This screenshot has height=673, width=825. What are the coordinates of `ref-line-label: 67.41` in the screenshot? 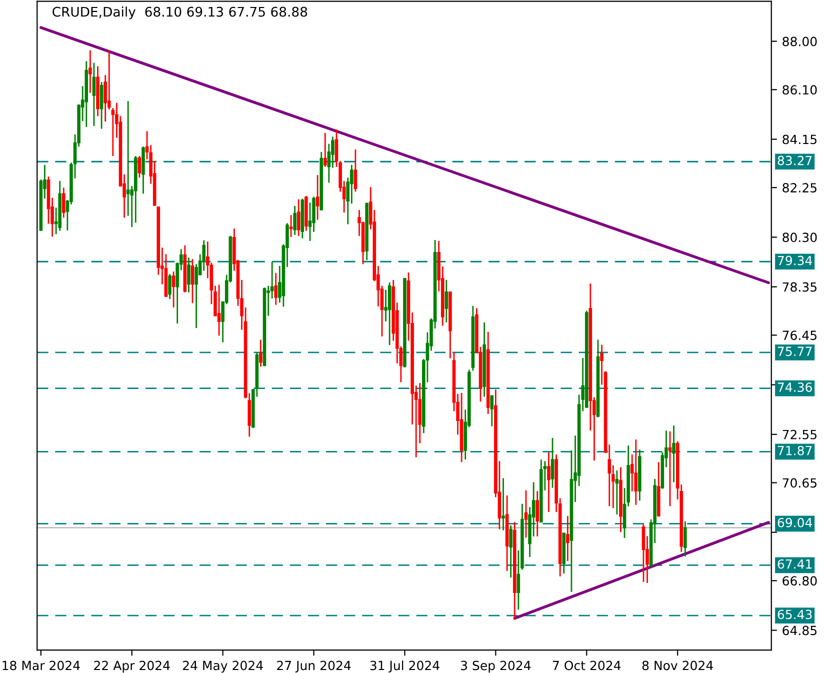 It's located at (795, 564).